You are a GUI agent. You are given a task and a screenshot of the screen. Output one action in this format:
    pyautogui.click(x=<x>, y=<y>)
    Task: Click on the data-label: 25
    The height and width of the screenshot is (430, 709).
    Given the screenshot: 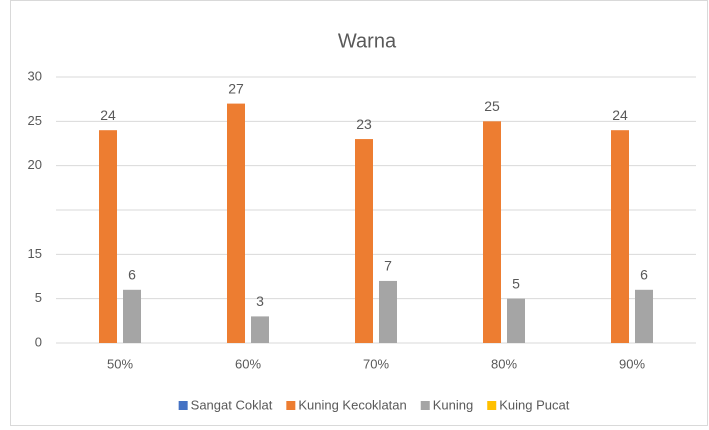 What is the action you would take?
    pyautogui.click(x=492, y=106)
    